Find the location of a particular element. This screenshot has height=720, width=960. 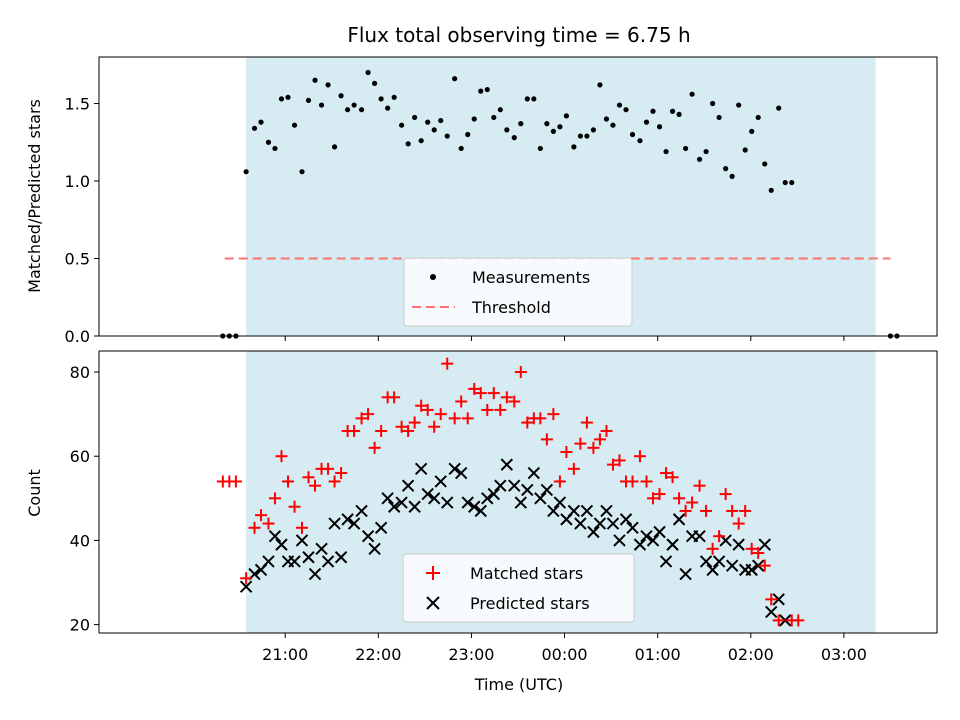

top-legend: Measurements Threshold is located at coordinates (518, 292).